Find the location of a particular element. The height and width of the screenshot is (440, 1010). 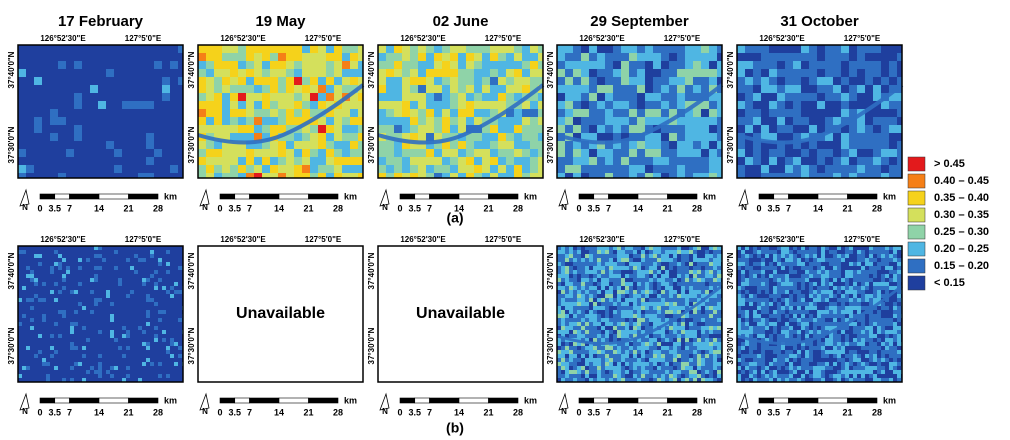

scale-unit: km is located at coordinates (889, 196).